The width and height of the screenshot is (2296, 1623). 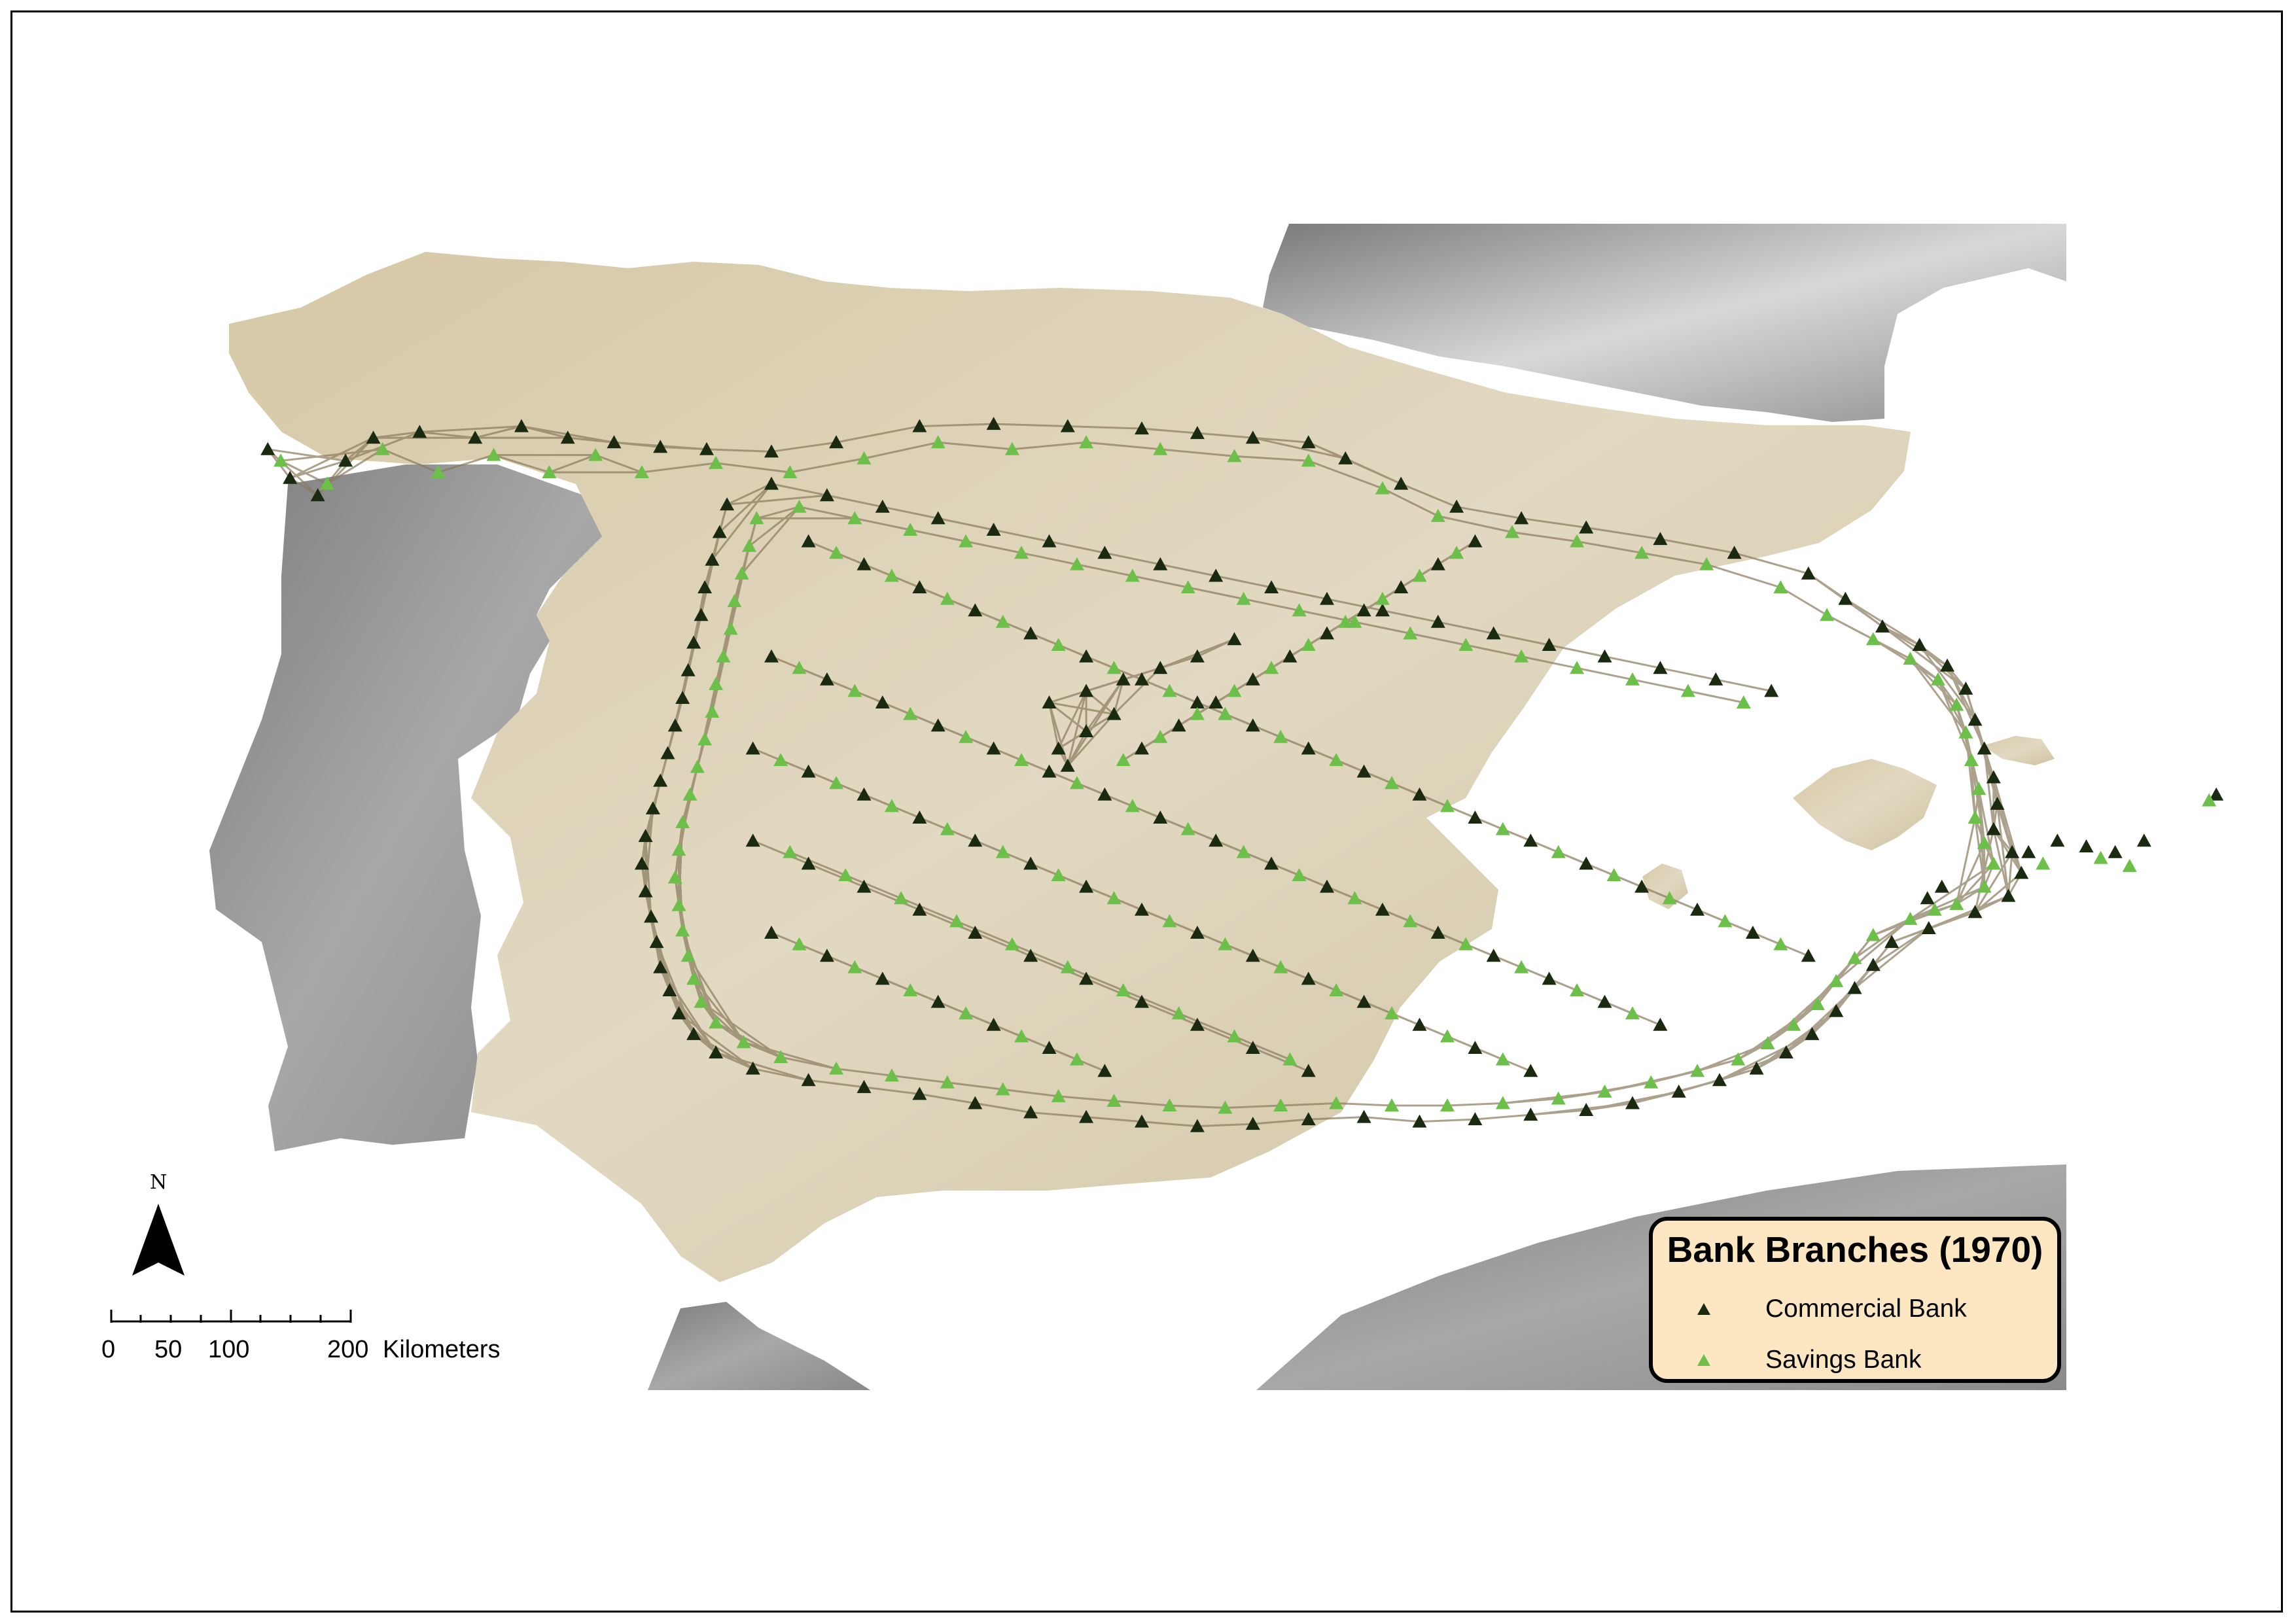 What do you see at coordinates (231, 1317) in the screenshot?
I see `scale-bar` at bounding box center [231, 1317].